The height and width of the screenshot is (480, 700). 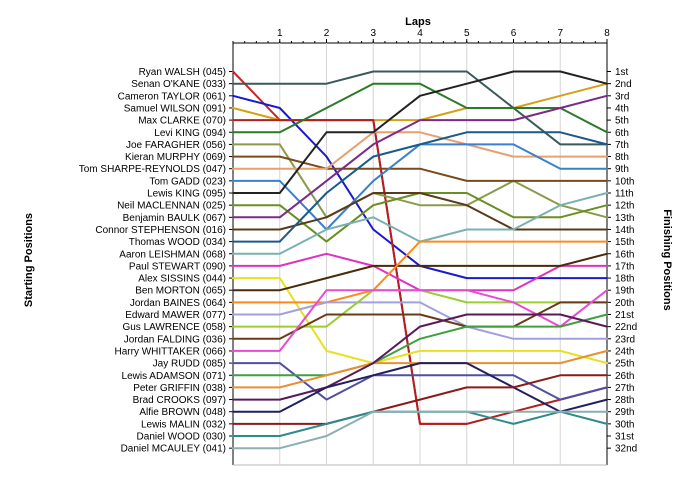 I want to click on starting-position-label: Samuel WILSON (091), so click(x=175, y=108).